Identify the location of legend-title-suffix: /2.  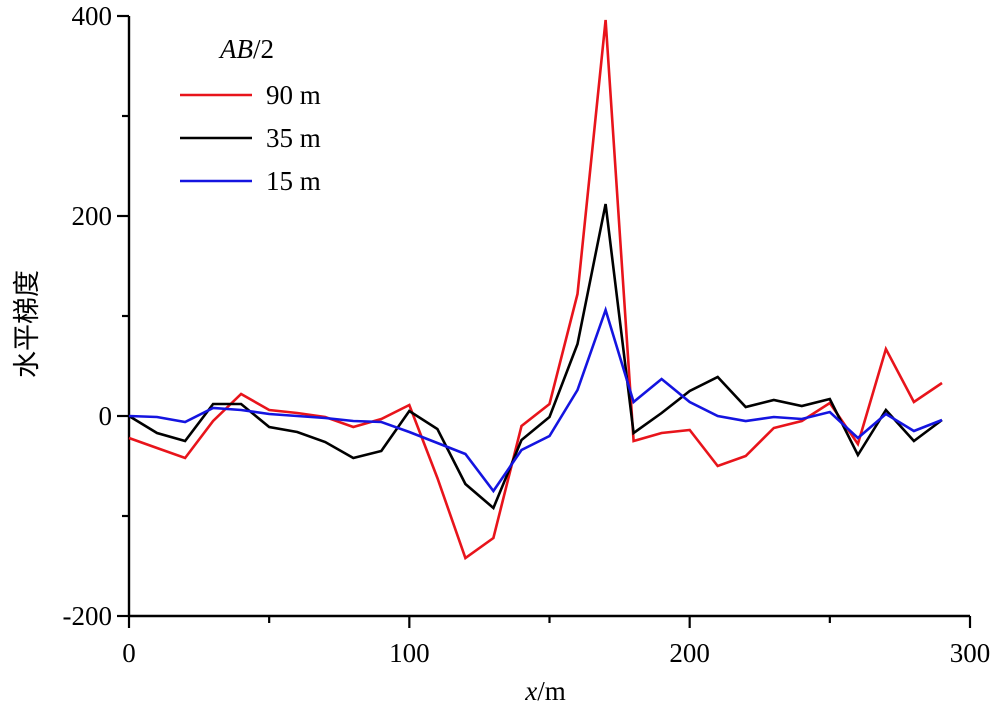
(263, 49).